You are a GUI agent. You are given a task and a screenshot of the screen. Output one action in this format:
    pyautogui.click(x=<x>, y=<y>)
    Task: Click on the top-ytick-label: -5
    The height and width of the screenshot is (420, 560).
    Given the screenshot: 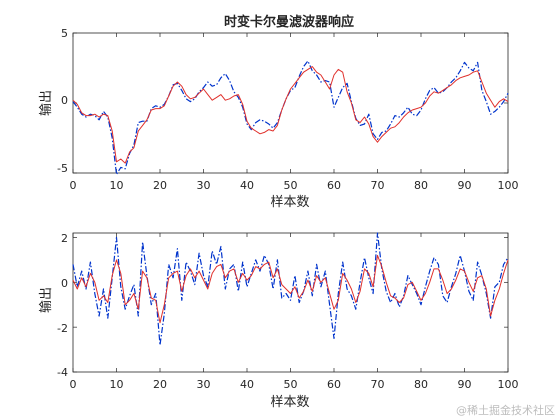 What is the action you would take?
    pyautogui.click(x=62, y=168)
    